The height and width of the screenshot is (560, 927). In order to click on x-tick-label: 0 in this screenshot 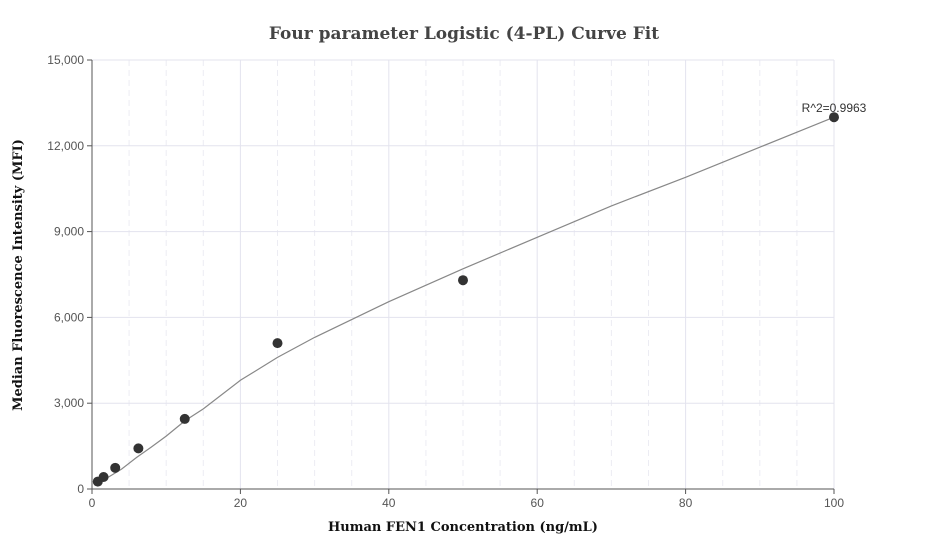, I will do `click(92, 503)`.